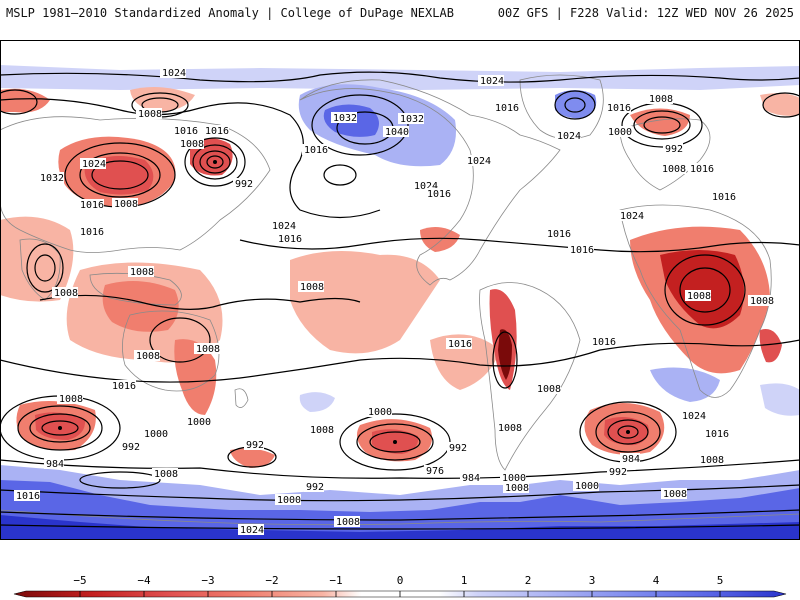  I want to click on isobar-sa-low, so click(505, 360).